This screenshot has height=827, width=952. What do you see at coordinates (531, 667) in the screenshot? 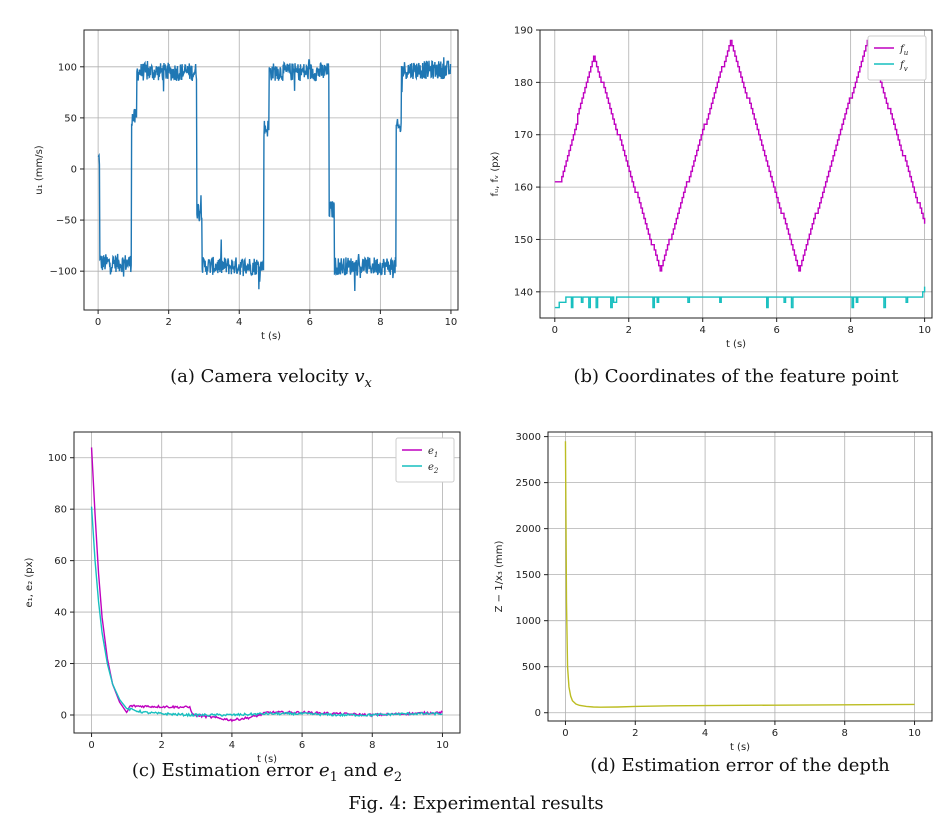
I see `y-tick-label: 500` at bounding box center [531, 667].